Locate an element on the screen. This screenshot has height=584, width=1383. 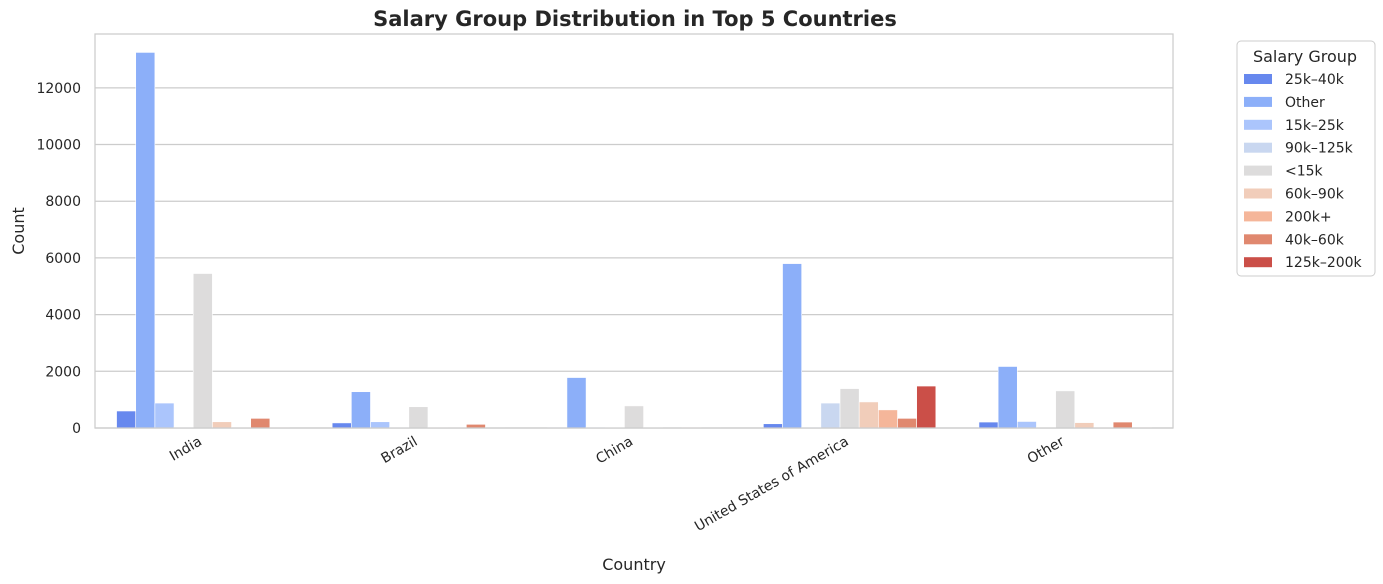
x-axis-label: Country is located at coordinates (634, 564).